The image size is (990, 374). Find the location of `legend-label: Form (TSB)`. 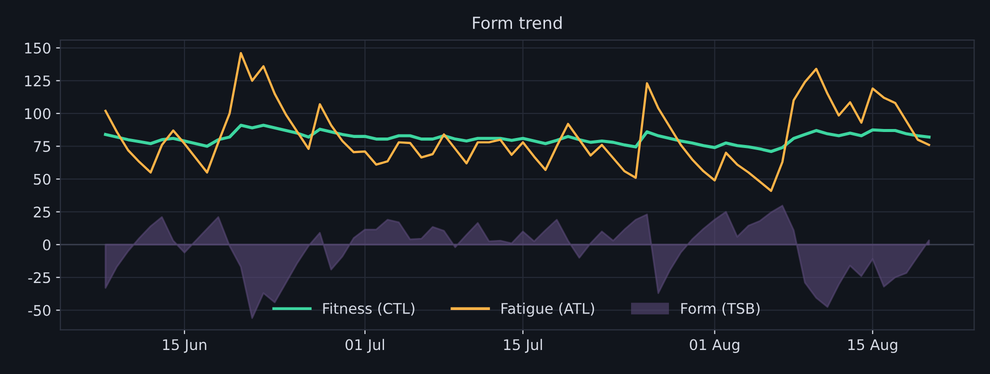

legend-label: Form (TSB) is located at coordinates (720, 309).